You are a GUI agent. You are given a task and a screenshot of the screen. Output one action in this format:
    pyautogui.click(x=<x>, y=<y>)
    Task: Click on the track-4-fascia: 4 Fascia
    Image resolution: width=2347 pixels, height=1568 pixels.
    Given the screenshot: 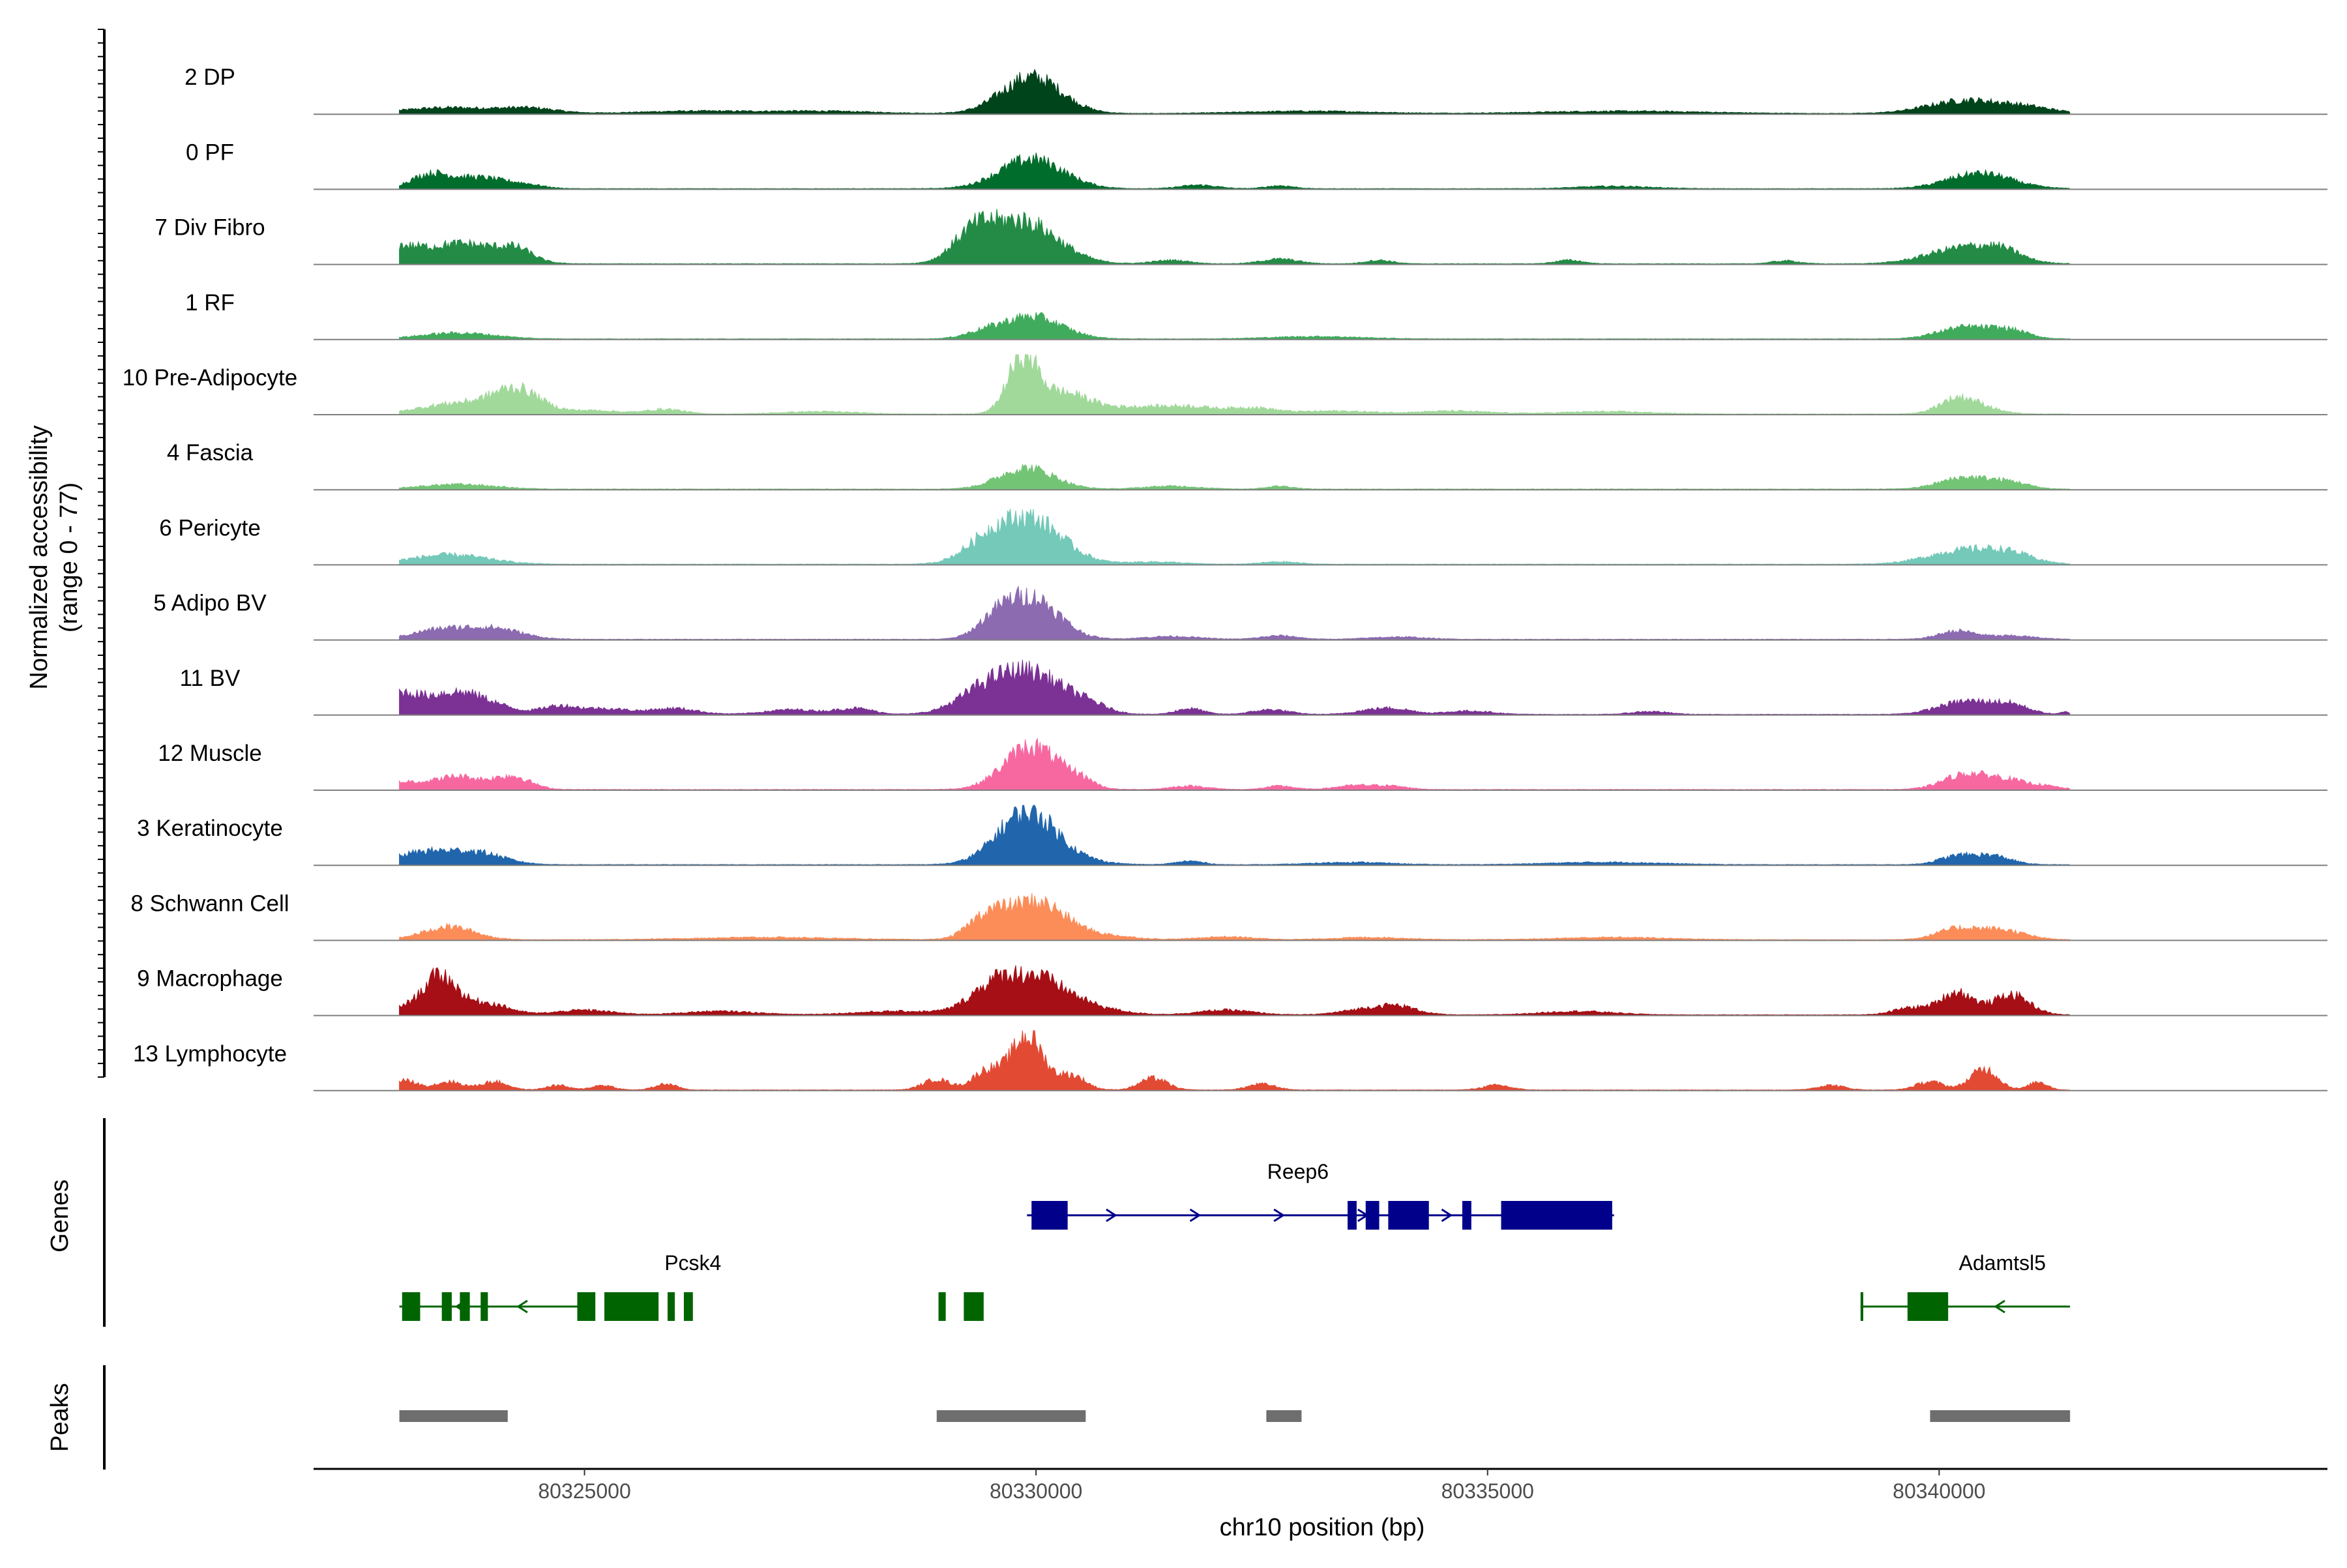 What is the action you would take?
    pyautogui.click(x=1247, y=465)
    